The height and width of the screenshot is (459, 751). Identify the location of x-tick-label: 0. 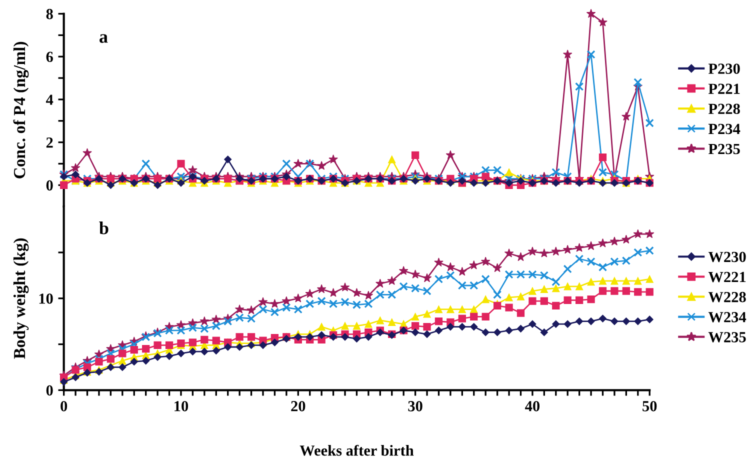
(64, 406).